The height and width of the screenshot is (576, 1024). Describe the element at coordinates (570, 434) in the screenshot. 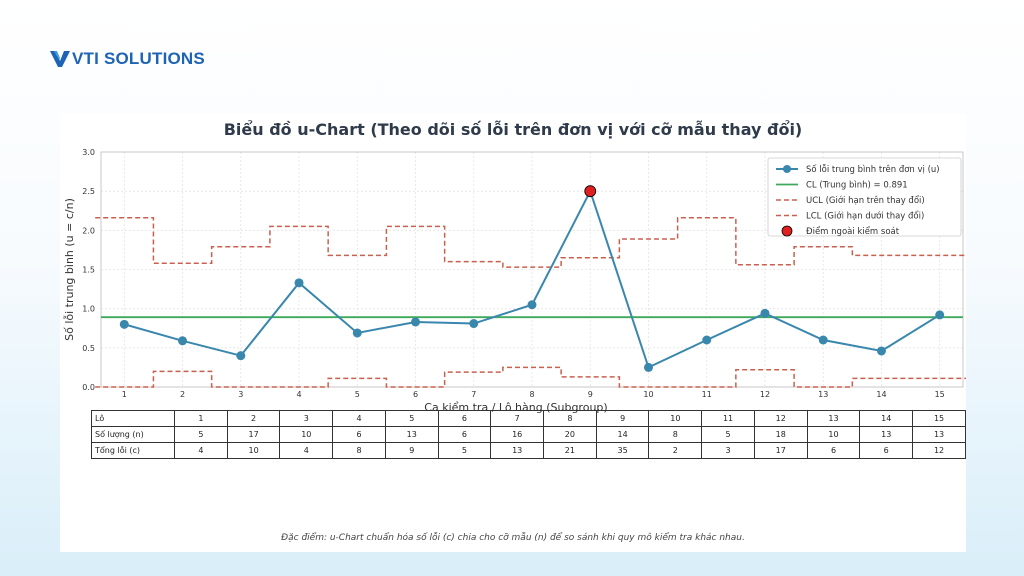

I see `table-cell: 20` at that location.